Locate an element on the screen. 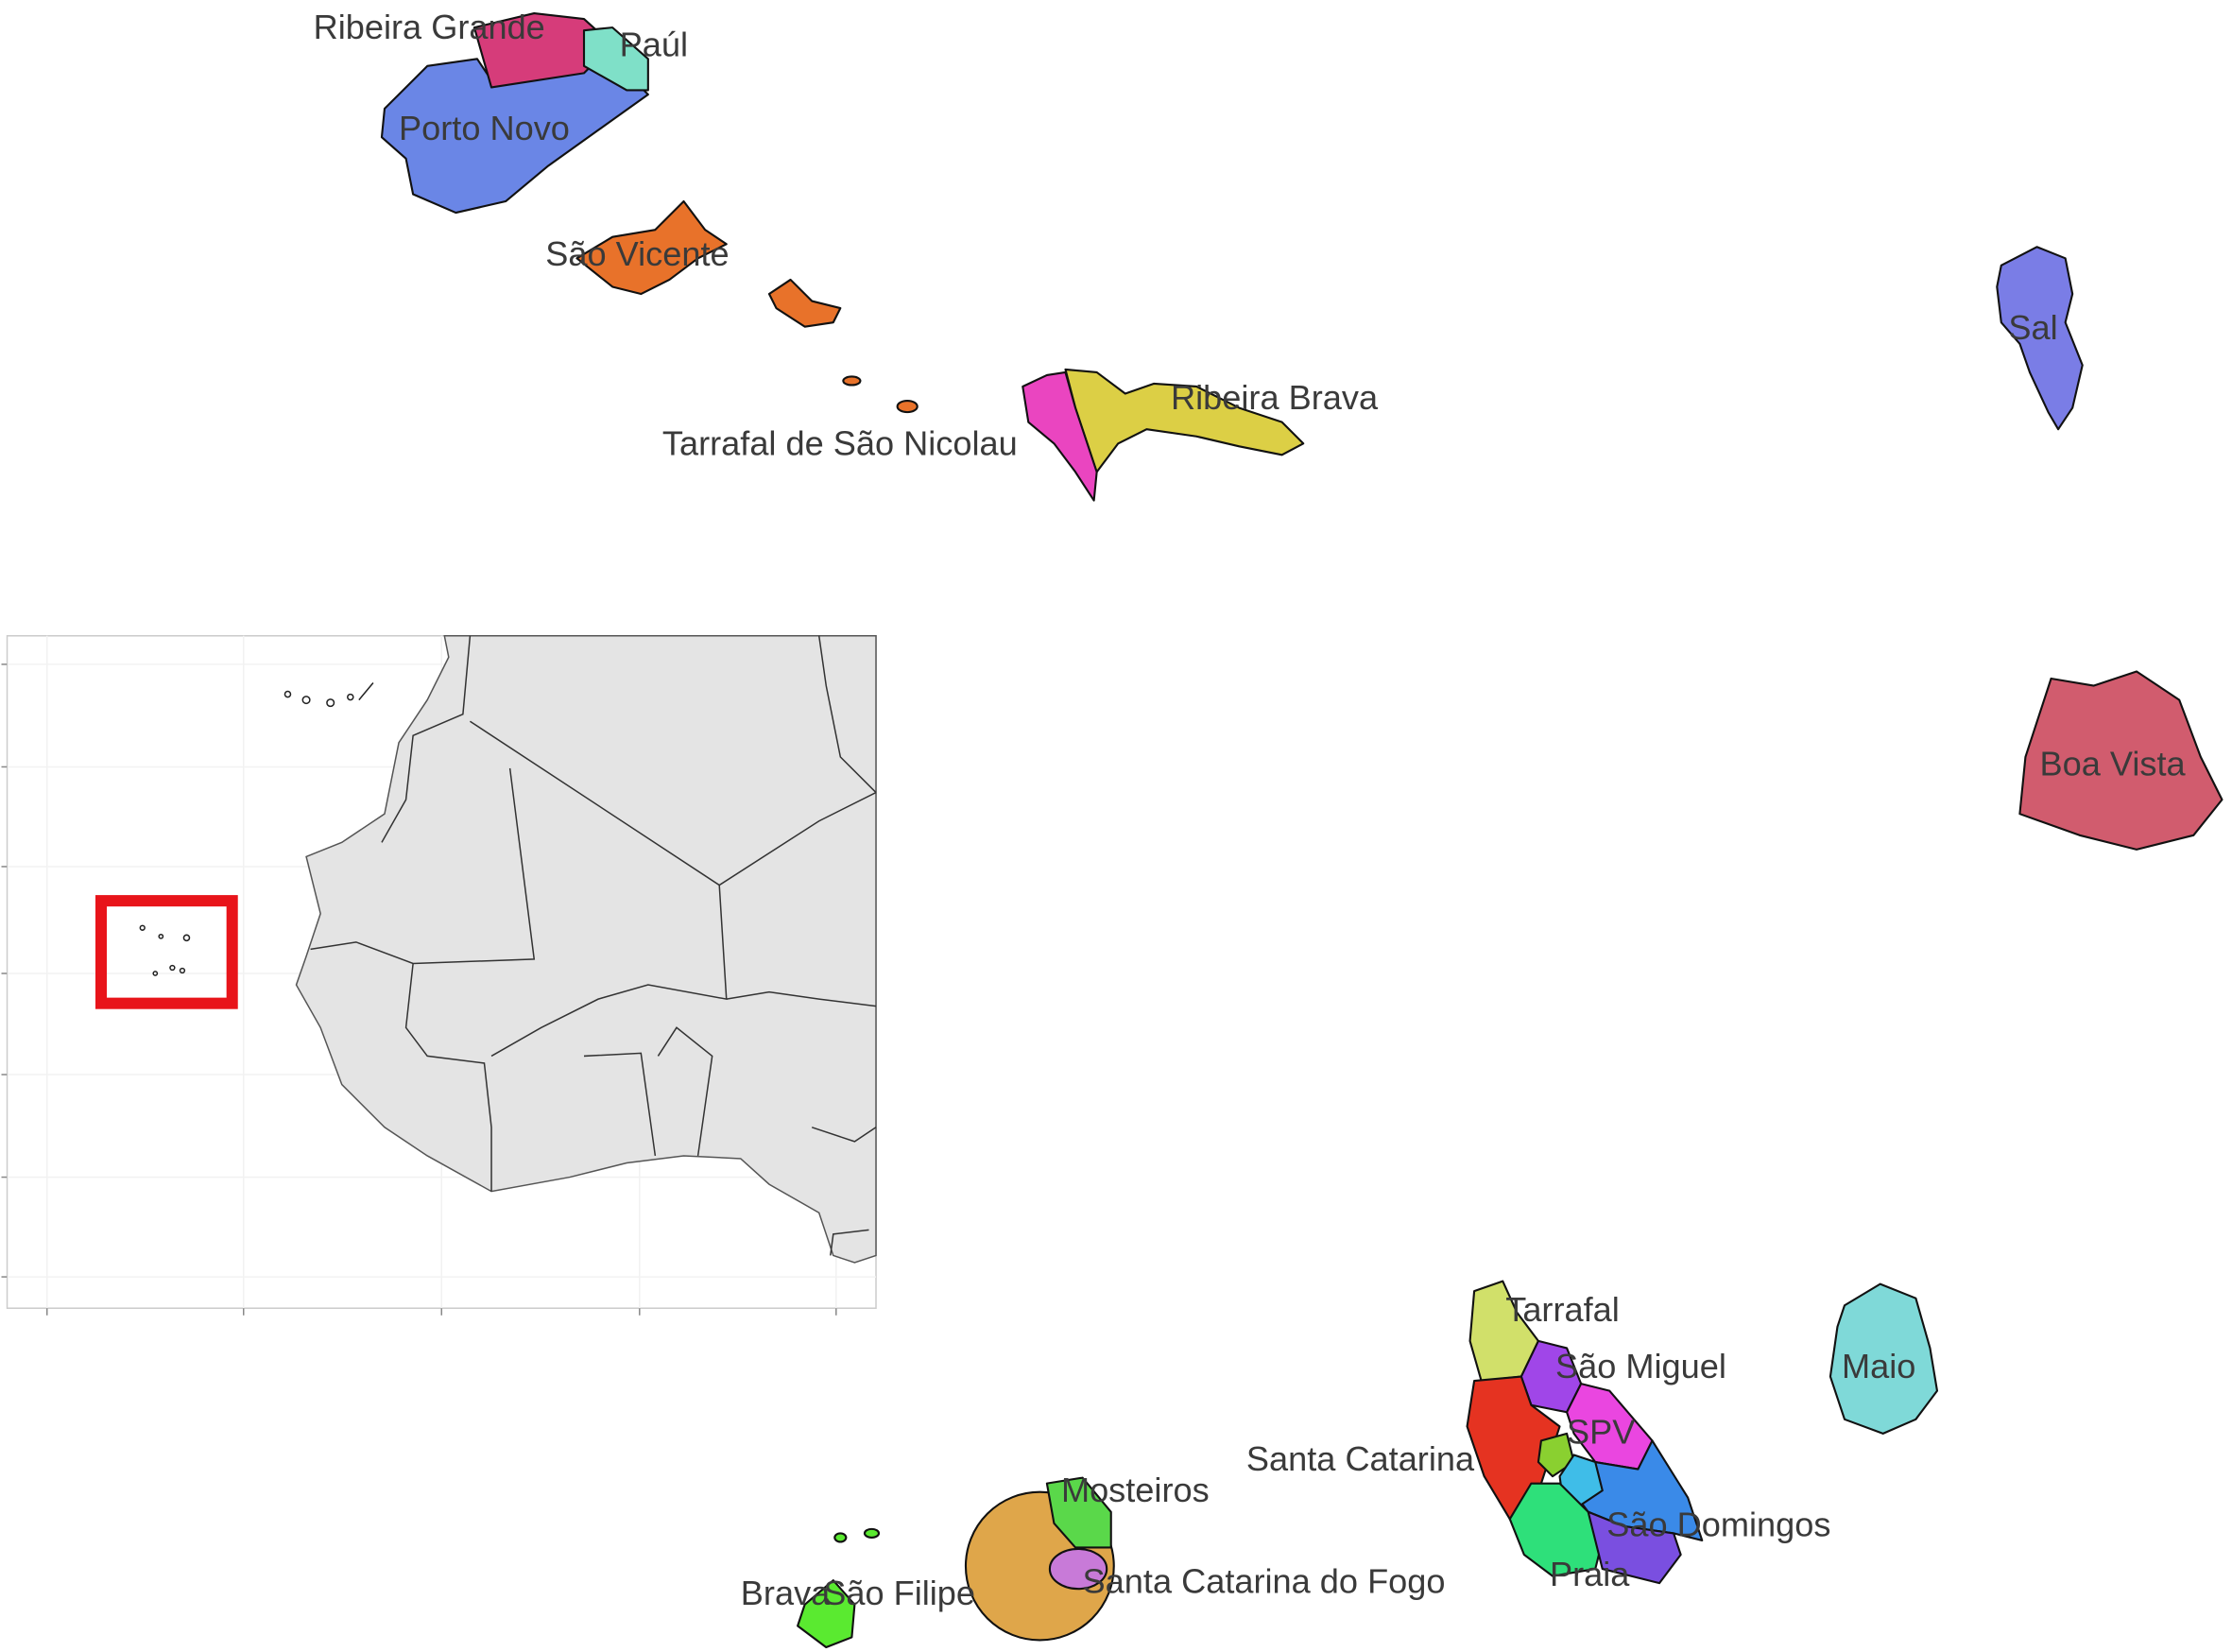  inset-islands is located at coordinates (256, 829).